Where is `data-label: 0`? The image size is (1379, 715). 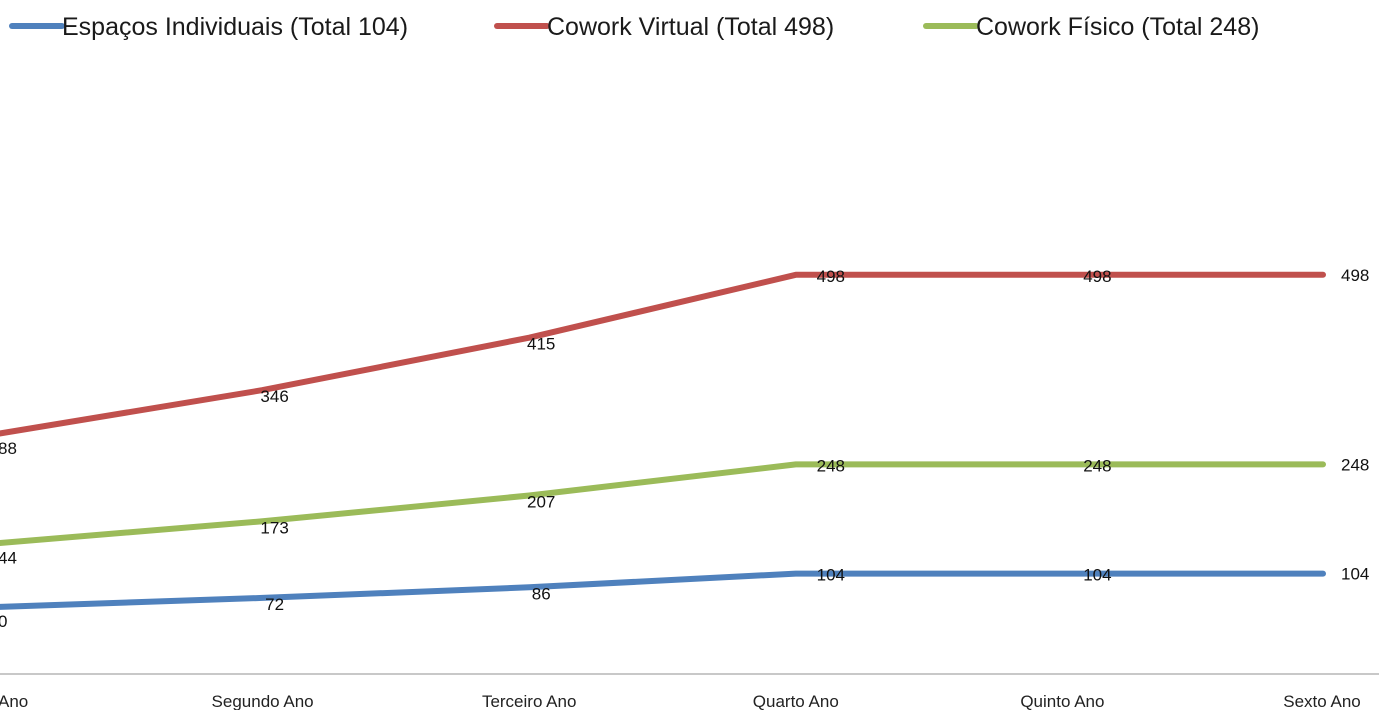 data-label: 0 is located at coordinates (3, 621).